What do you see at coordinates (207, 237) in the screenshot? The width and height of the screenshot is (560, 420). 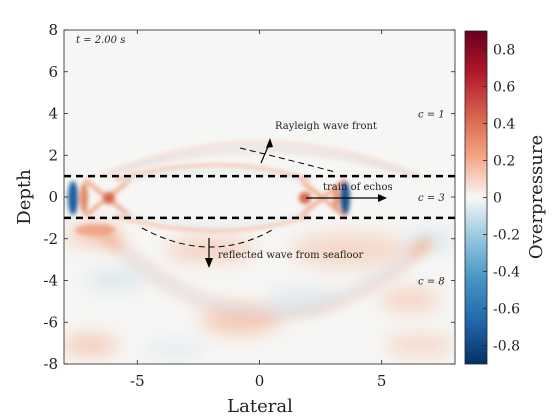 I see `seafloor-reflection-dashed-curve` at bounding box center [207, 237].